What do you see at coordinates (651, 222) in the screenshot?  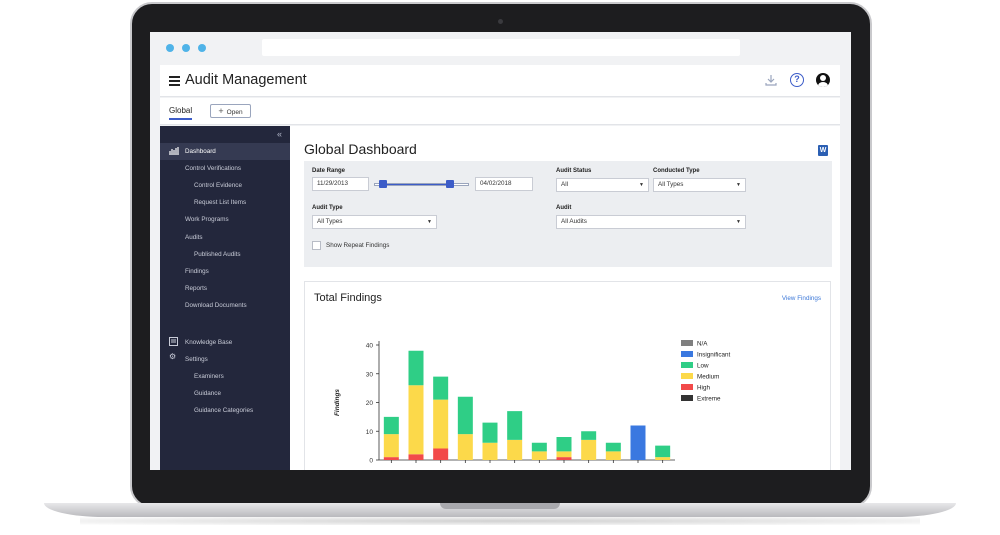 I see `audit-select: All Audits ▼` at bounding box center [651, 222].